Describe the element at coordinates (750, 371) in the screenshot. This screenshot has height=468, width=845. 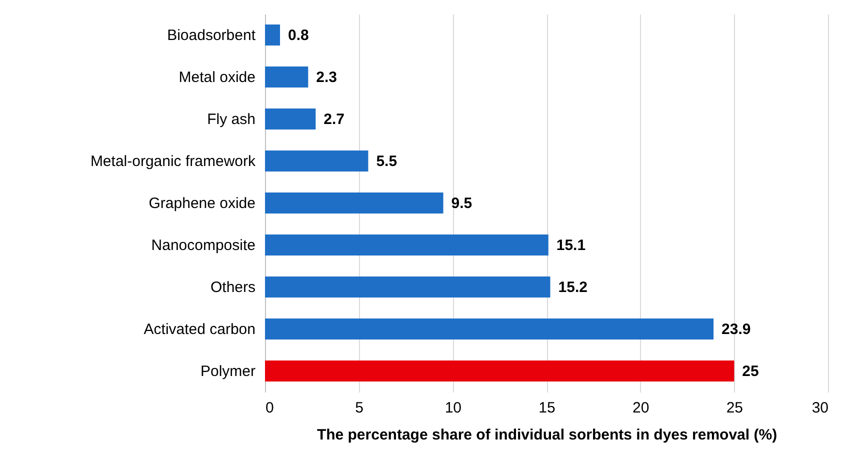
I see `data-label: 25` at that location.